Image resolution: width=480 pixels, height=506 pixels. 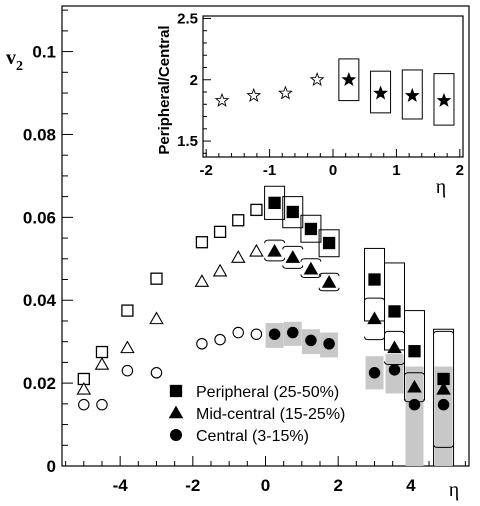 What do you see at coordinates (454, 490) in the screenshot?
I see `x-axis-title: η` at bounding box center [454, 490].